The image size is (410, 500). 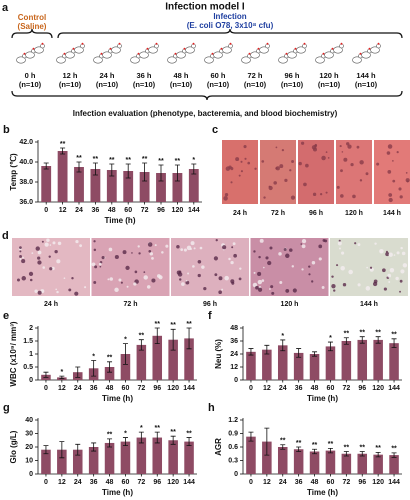 I want to click on x-tick-label: 36, so click(x=96, y=210).